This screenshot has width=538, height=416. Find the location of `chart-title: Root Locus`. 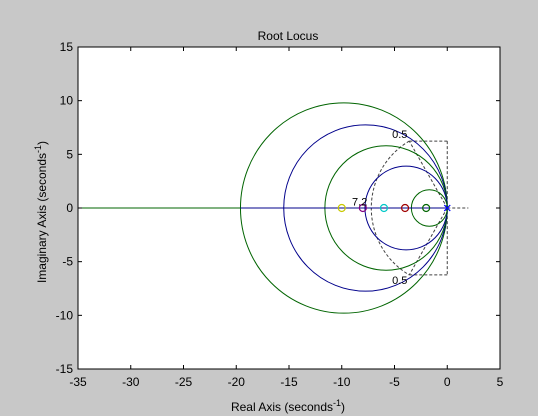

chart-title: Root Locus is located at coordinates (288, 36).